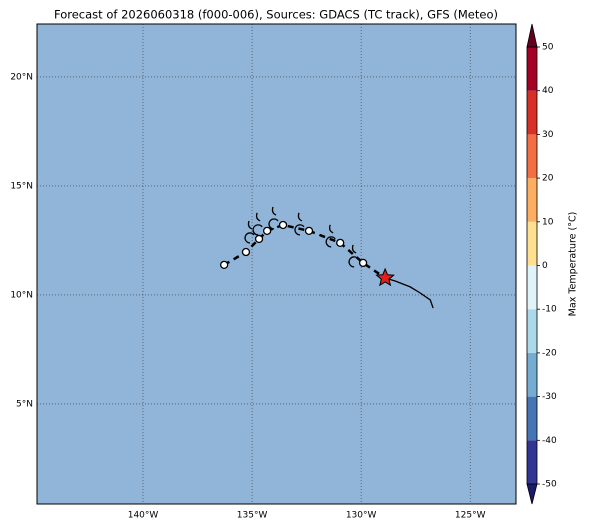 The image size is (591, 532). Describe the element at coordinates (549, 353) in the screenshot. I see `colorbar-tick-label: -20` at that location.